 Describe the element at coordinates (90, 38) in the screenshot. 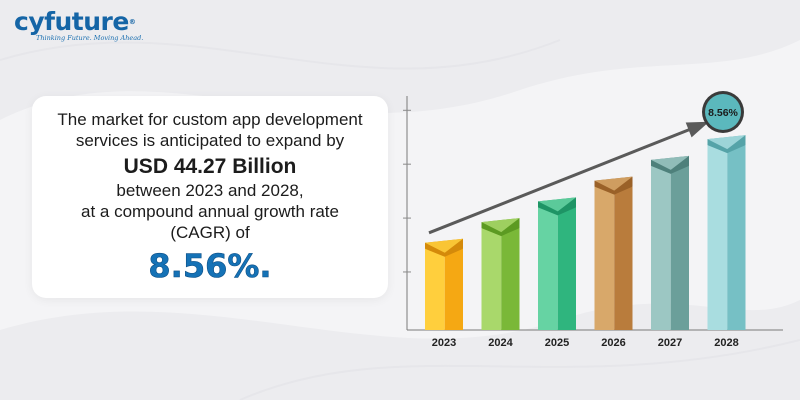

I see `brand-tagline: Thinking Future. Moving Ahead.` at that location.